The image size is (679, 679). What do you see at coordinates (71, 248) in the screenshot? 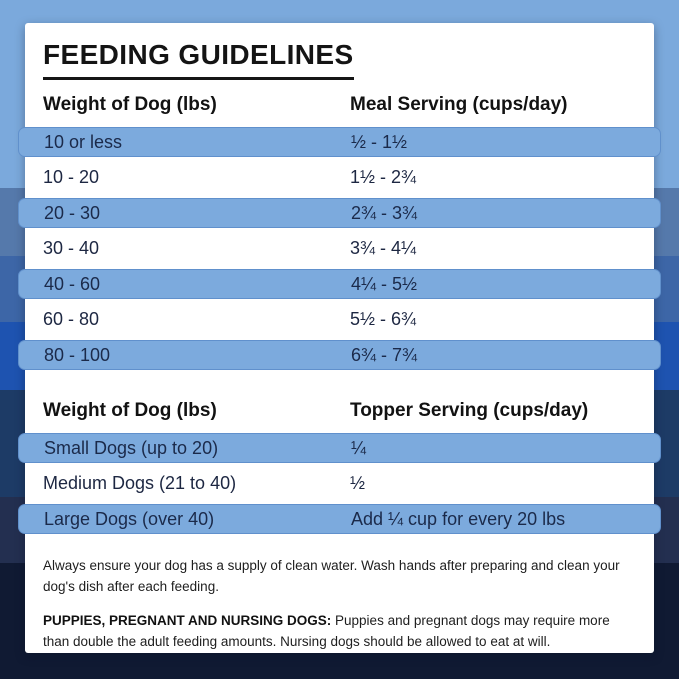
I see `weight-cell: 30 - 40` at bounding box center [71, 248].